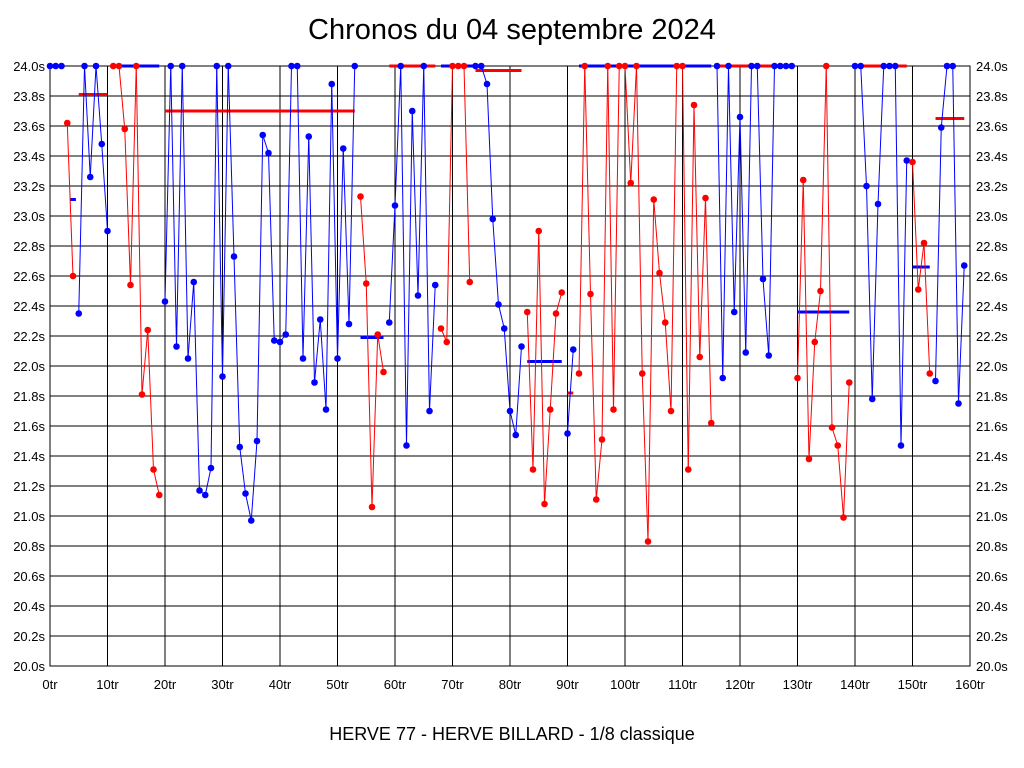  What do you see at coordinates (992, 666) in the screenshot?
I see `y-tick-label-right: 20.0s` at bounding box center [992, 666].